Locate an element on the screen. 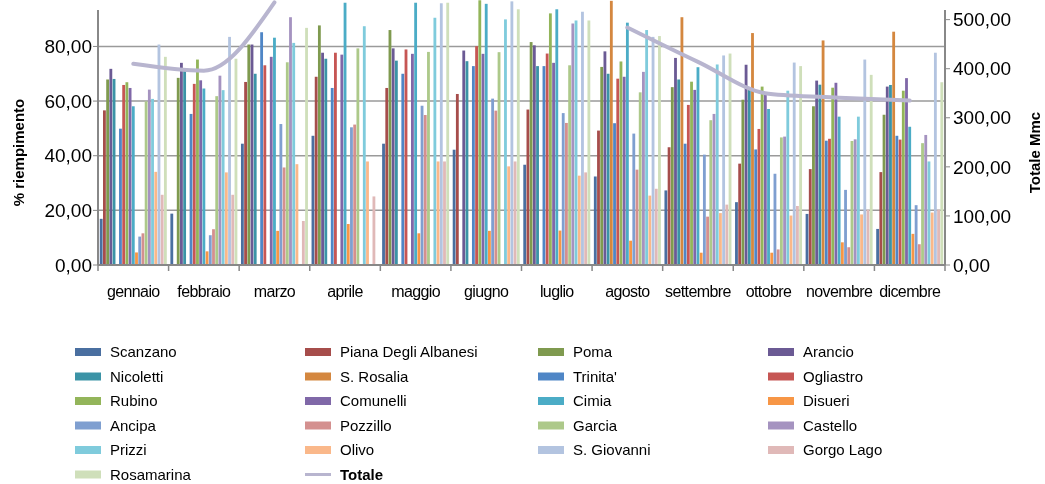 The height and width of the screenshot is (484, 1045). legend-label: Olivo is located at coordinates (357, 450).